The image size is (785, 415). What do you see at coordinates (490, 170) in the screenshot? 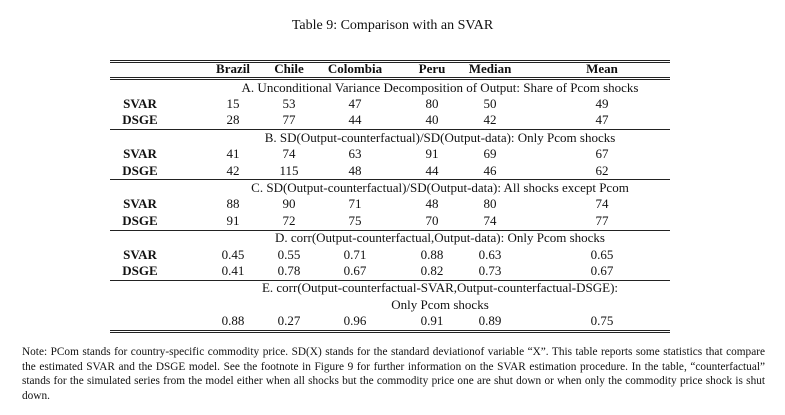
I see `cell: 46` at bounding box center [490, 170].